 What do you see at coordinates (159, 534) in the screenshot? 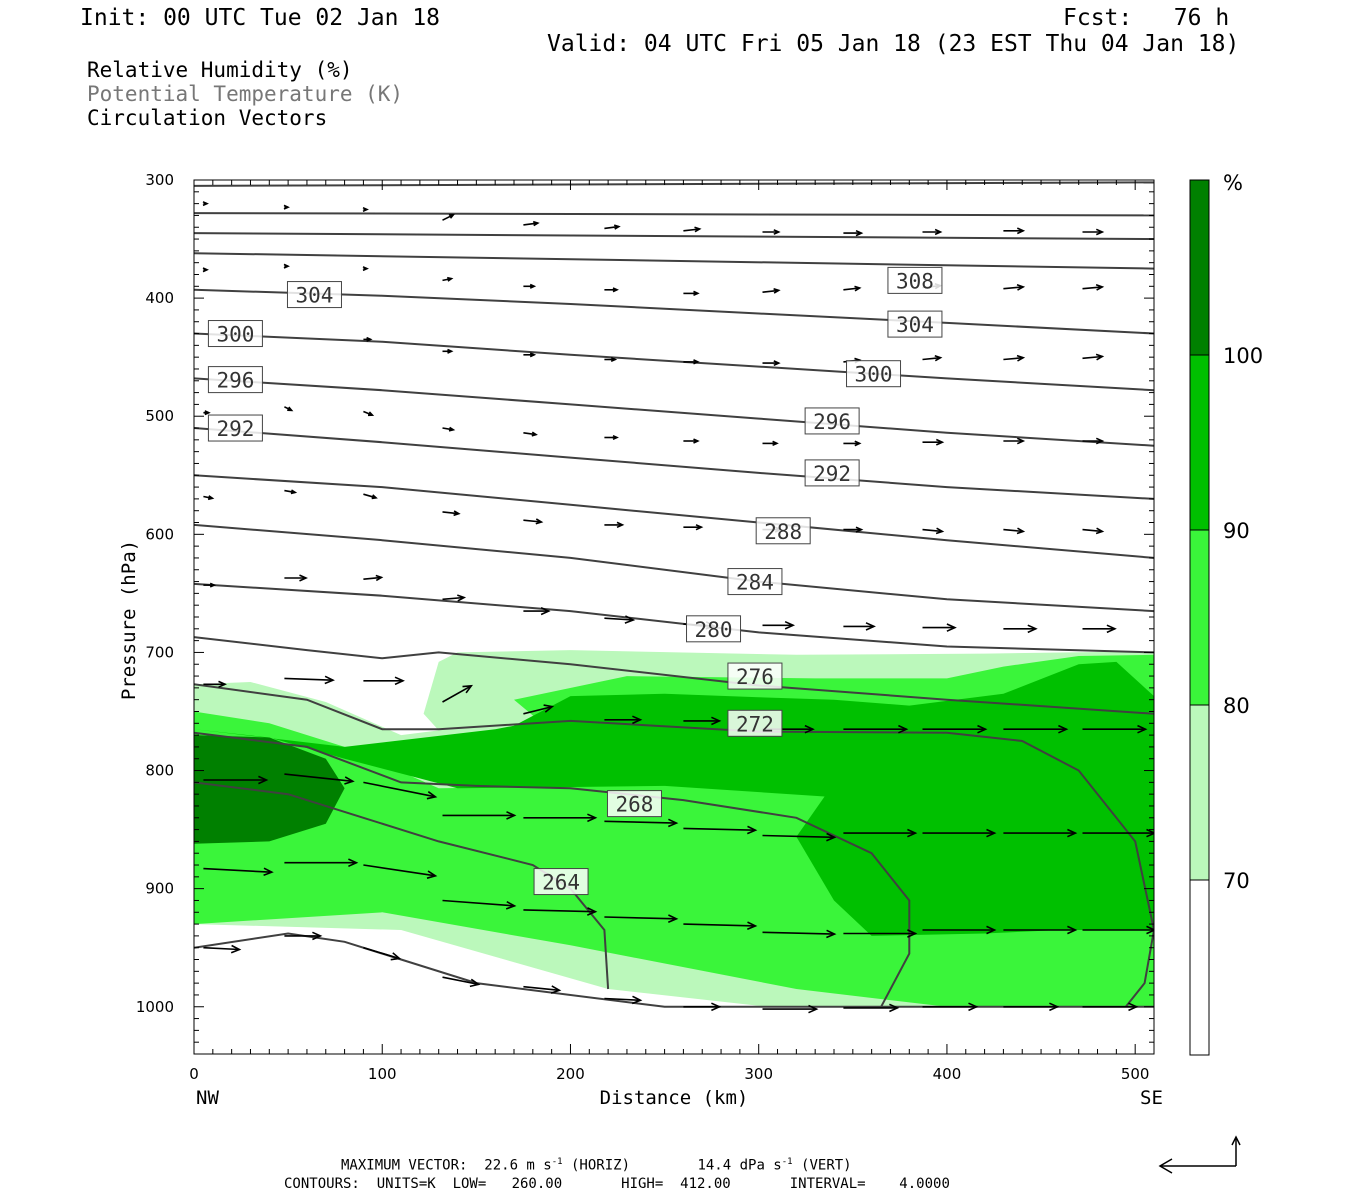
I see `y-tick-label: 600` at bounding box center [159, 534].